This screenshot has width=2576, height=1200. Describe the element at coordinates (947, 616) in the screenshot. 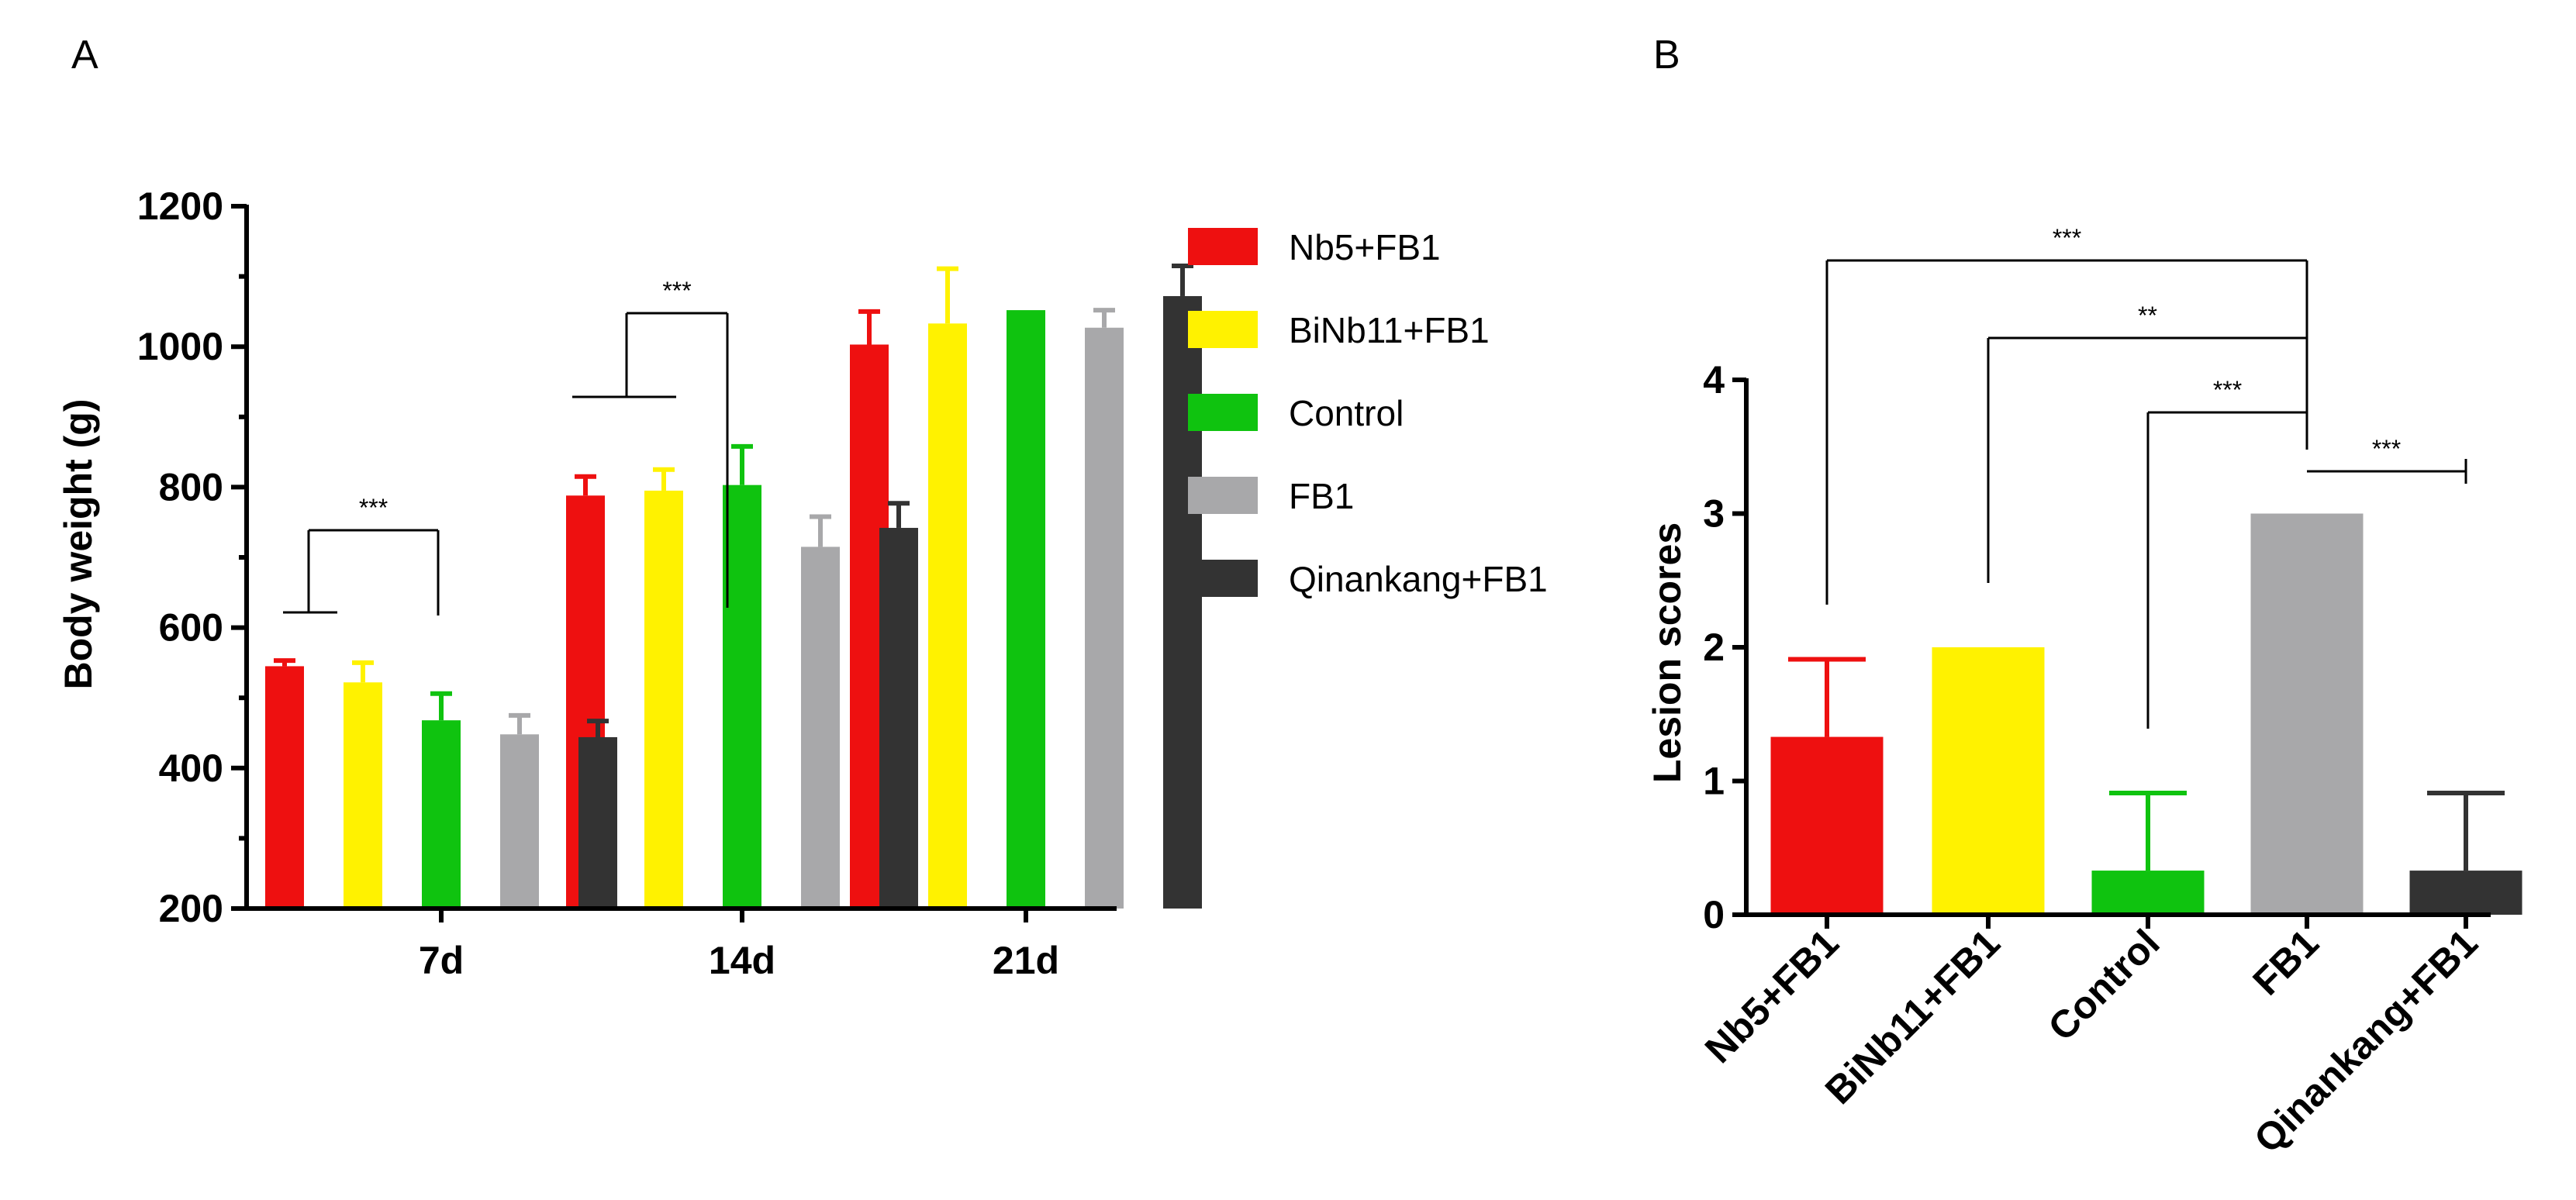

I see `bar-binb11-fb1-21d` at that location.